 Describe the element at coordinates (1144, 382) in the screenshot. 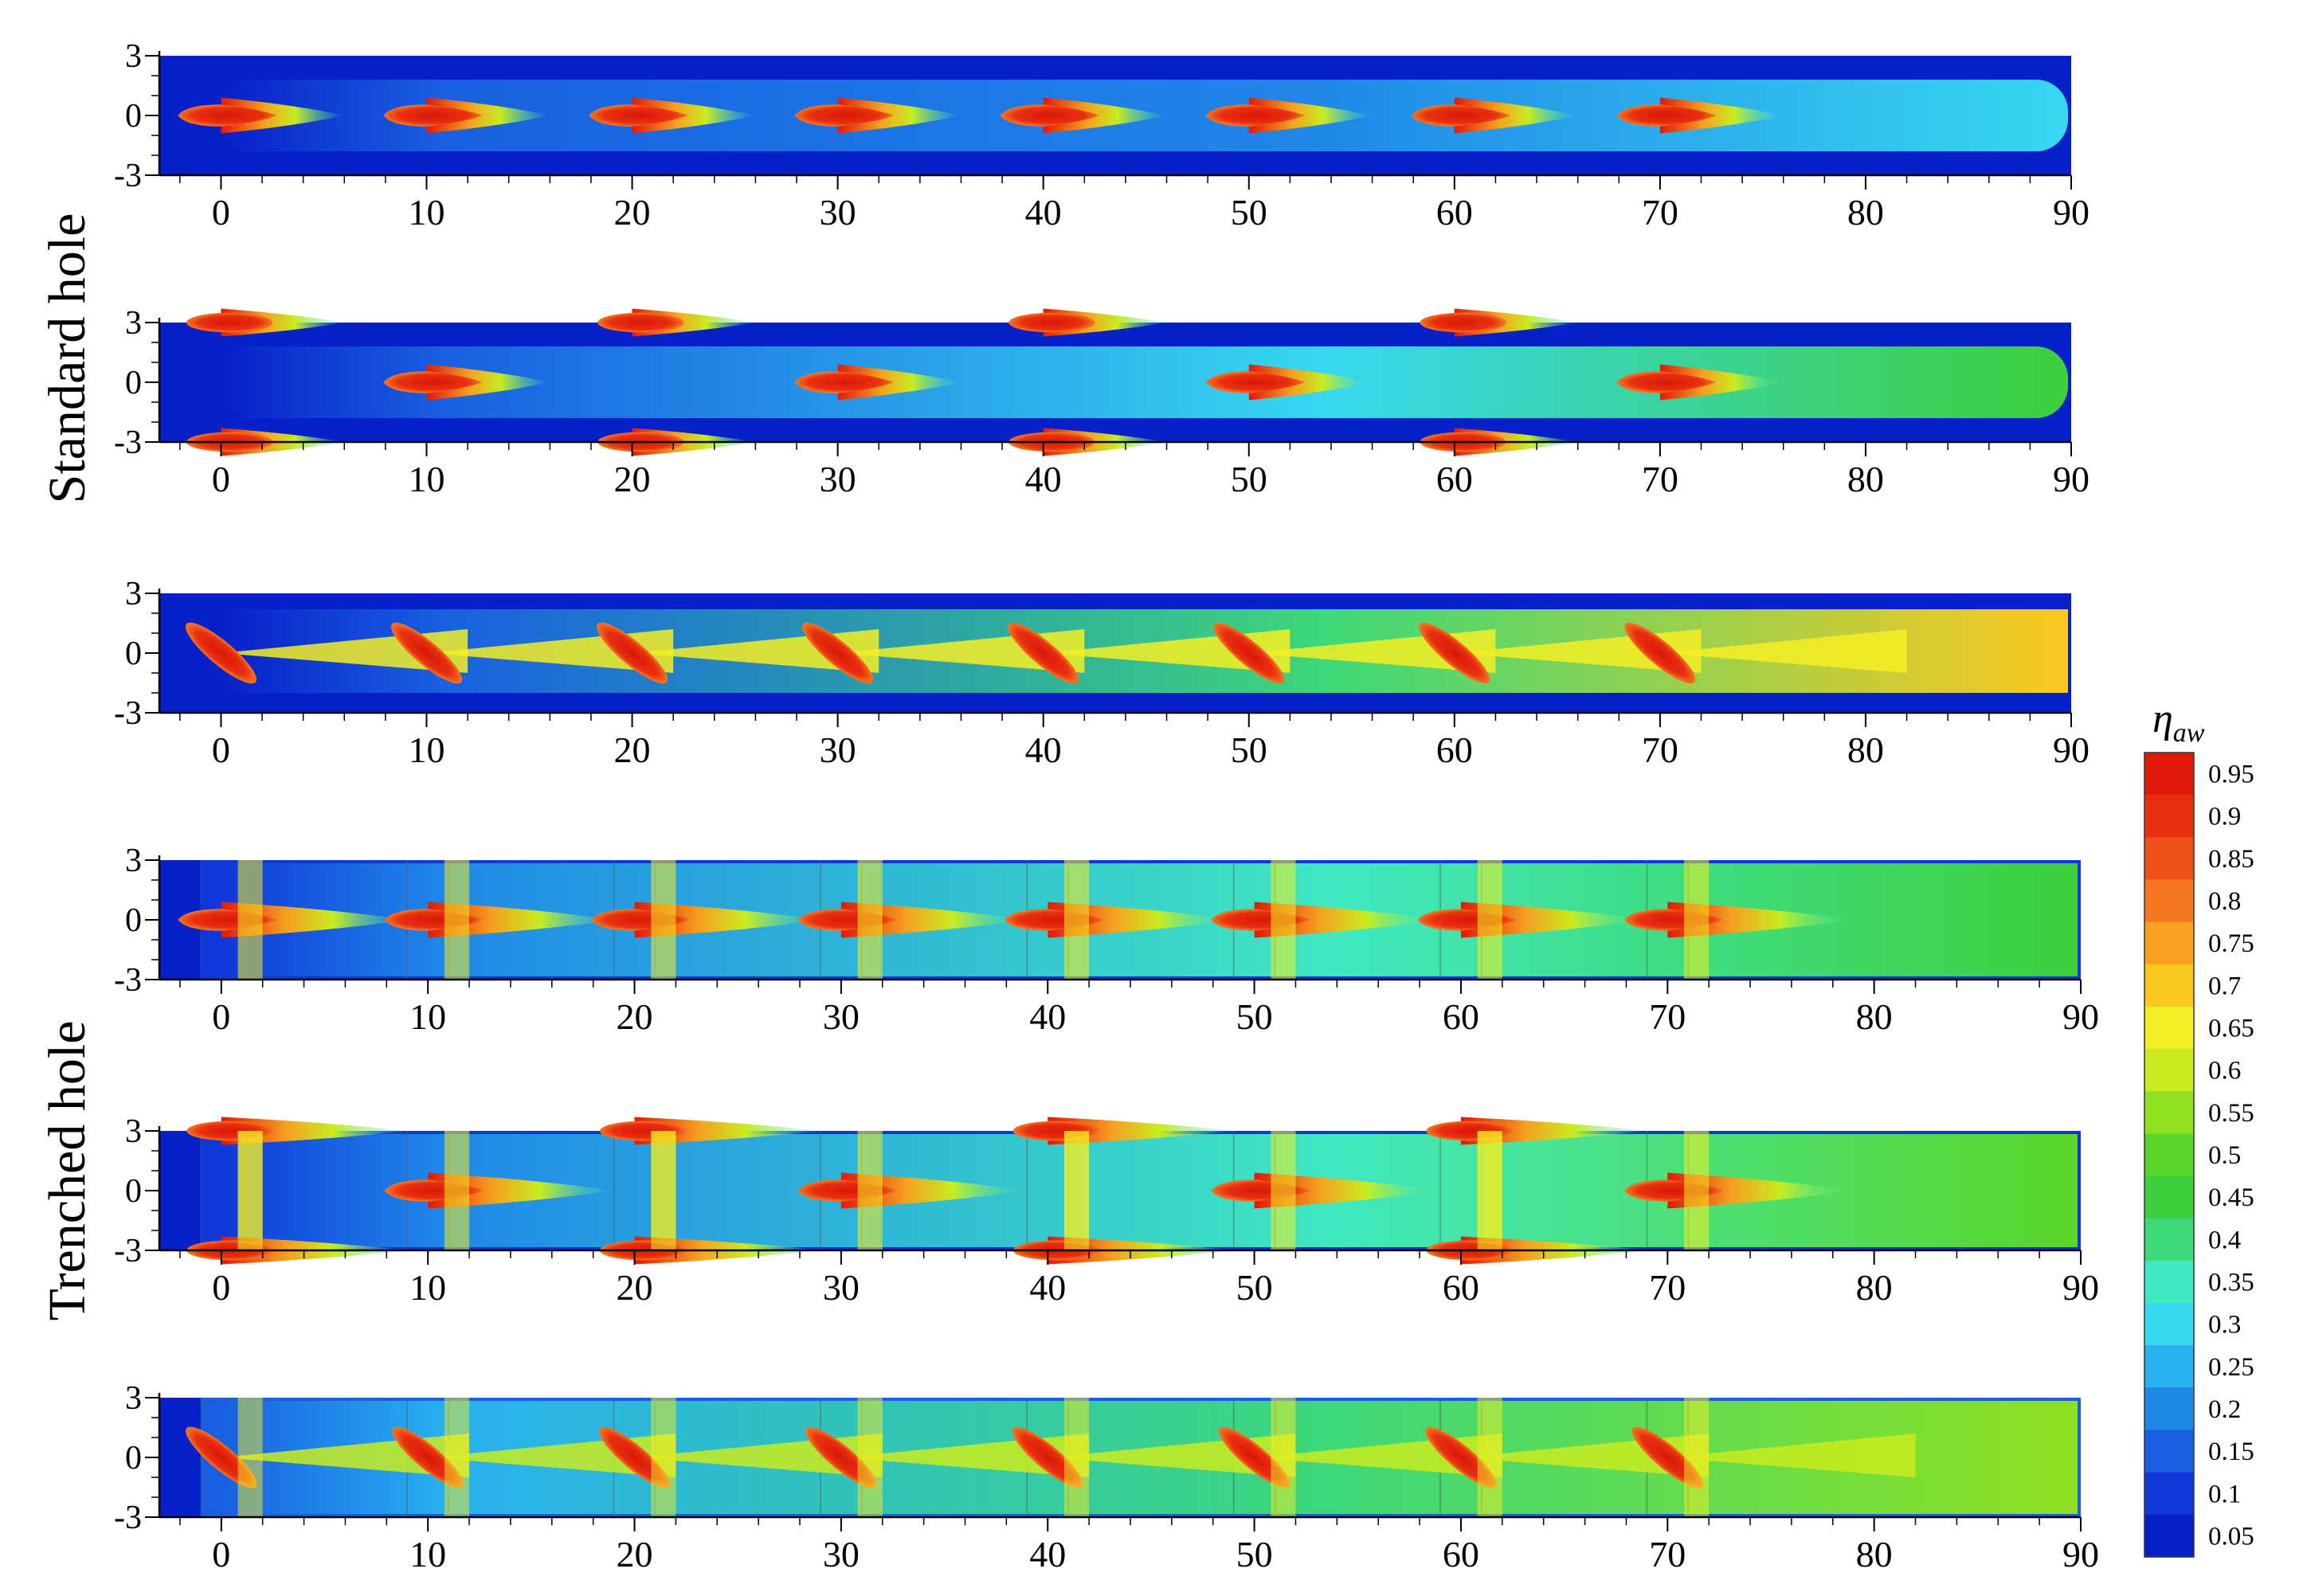

I see `coolant-coverage-band` at that location.